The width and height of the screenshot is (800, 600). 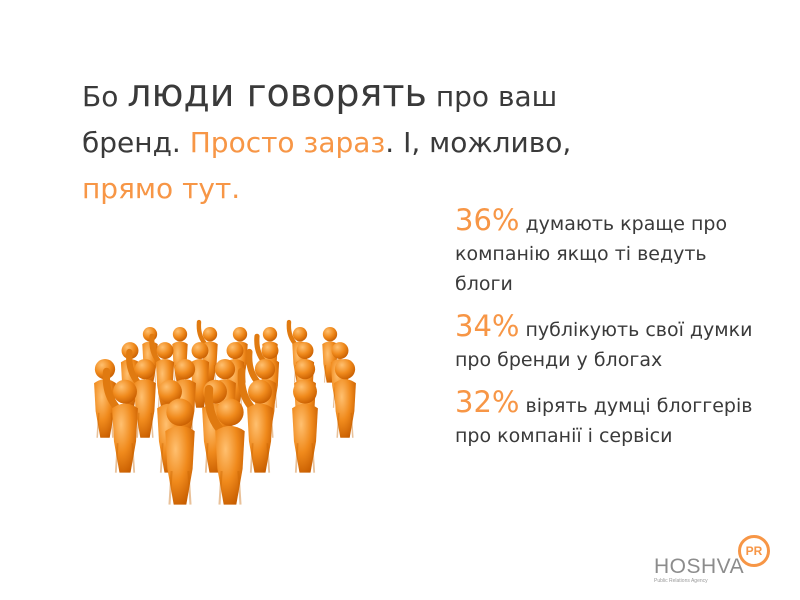 I want to click on logo-badge: PR, so click(x=754, y=551).